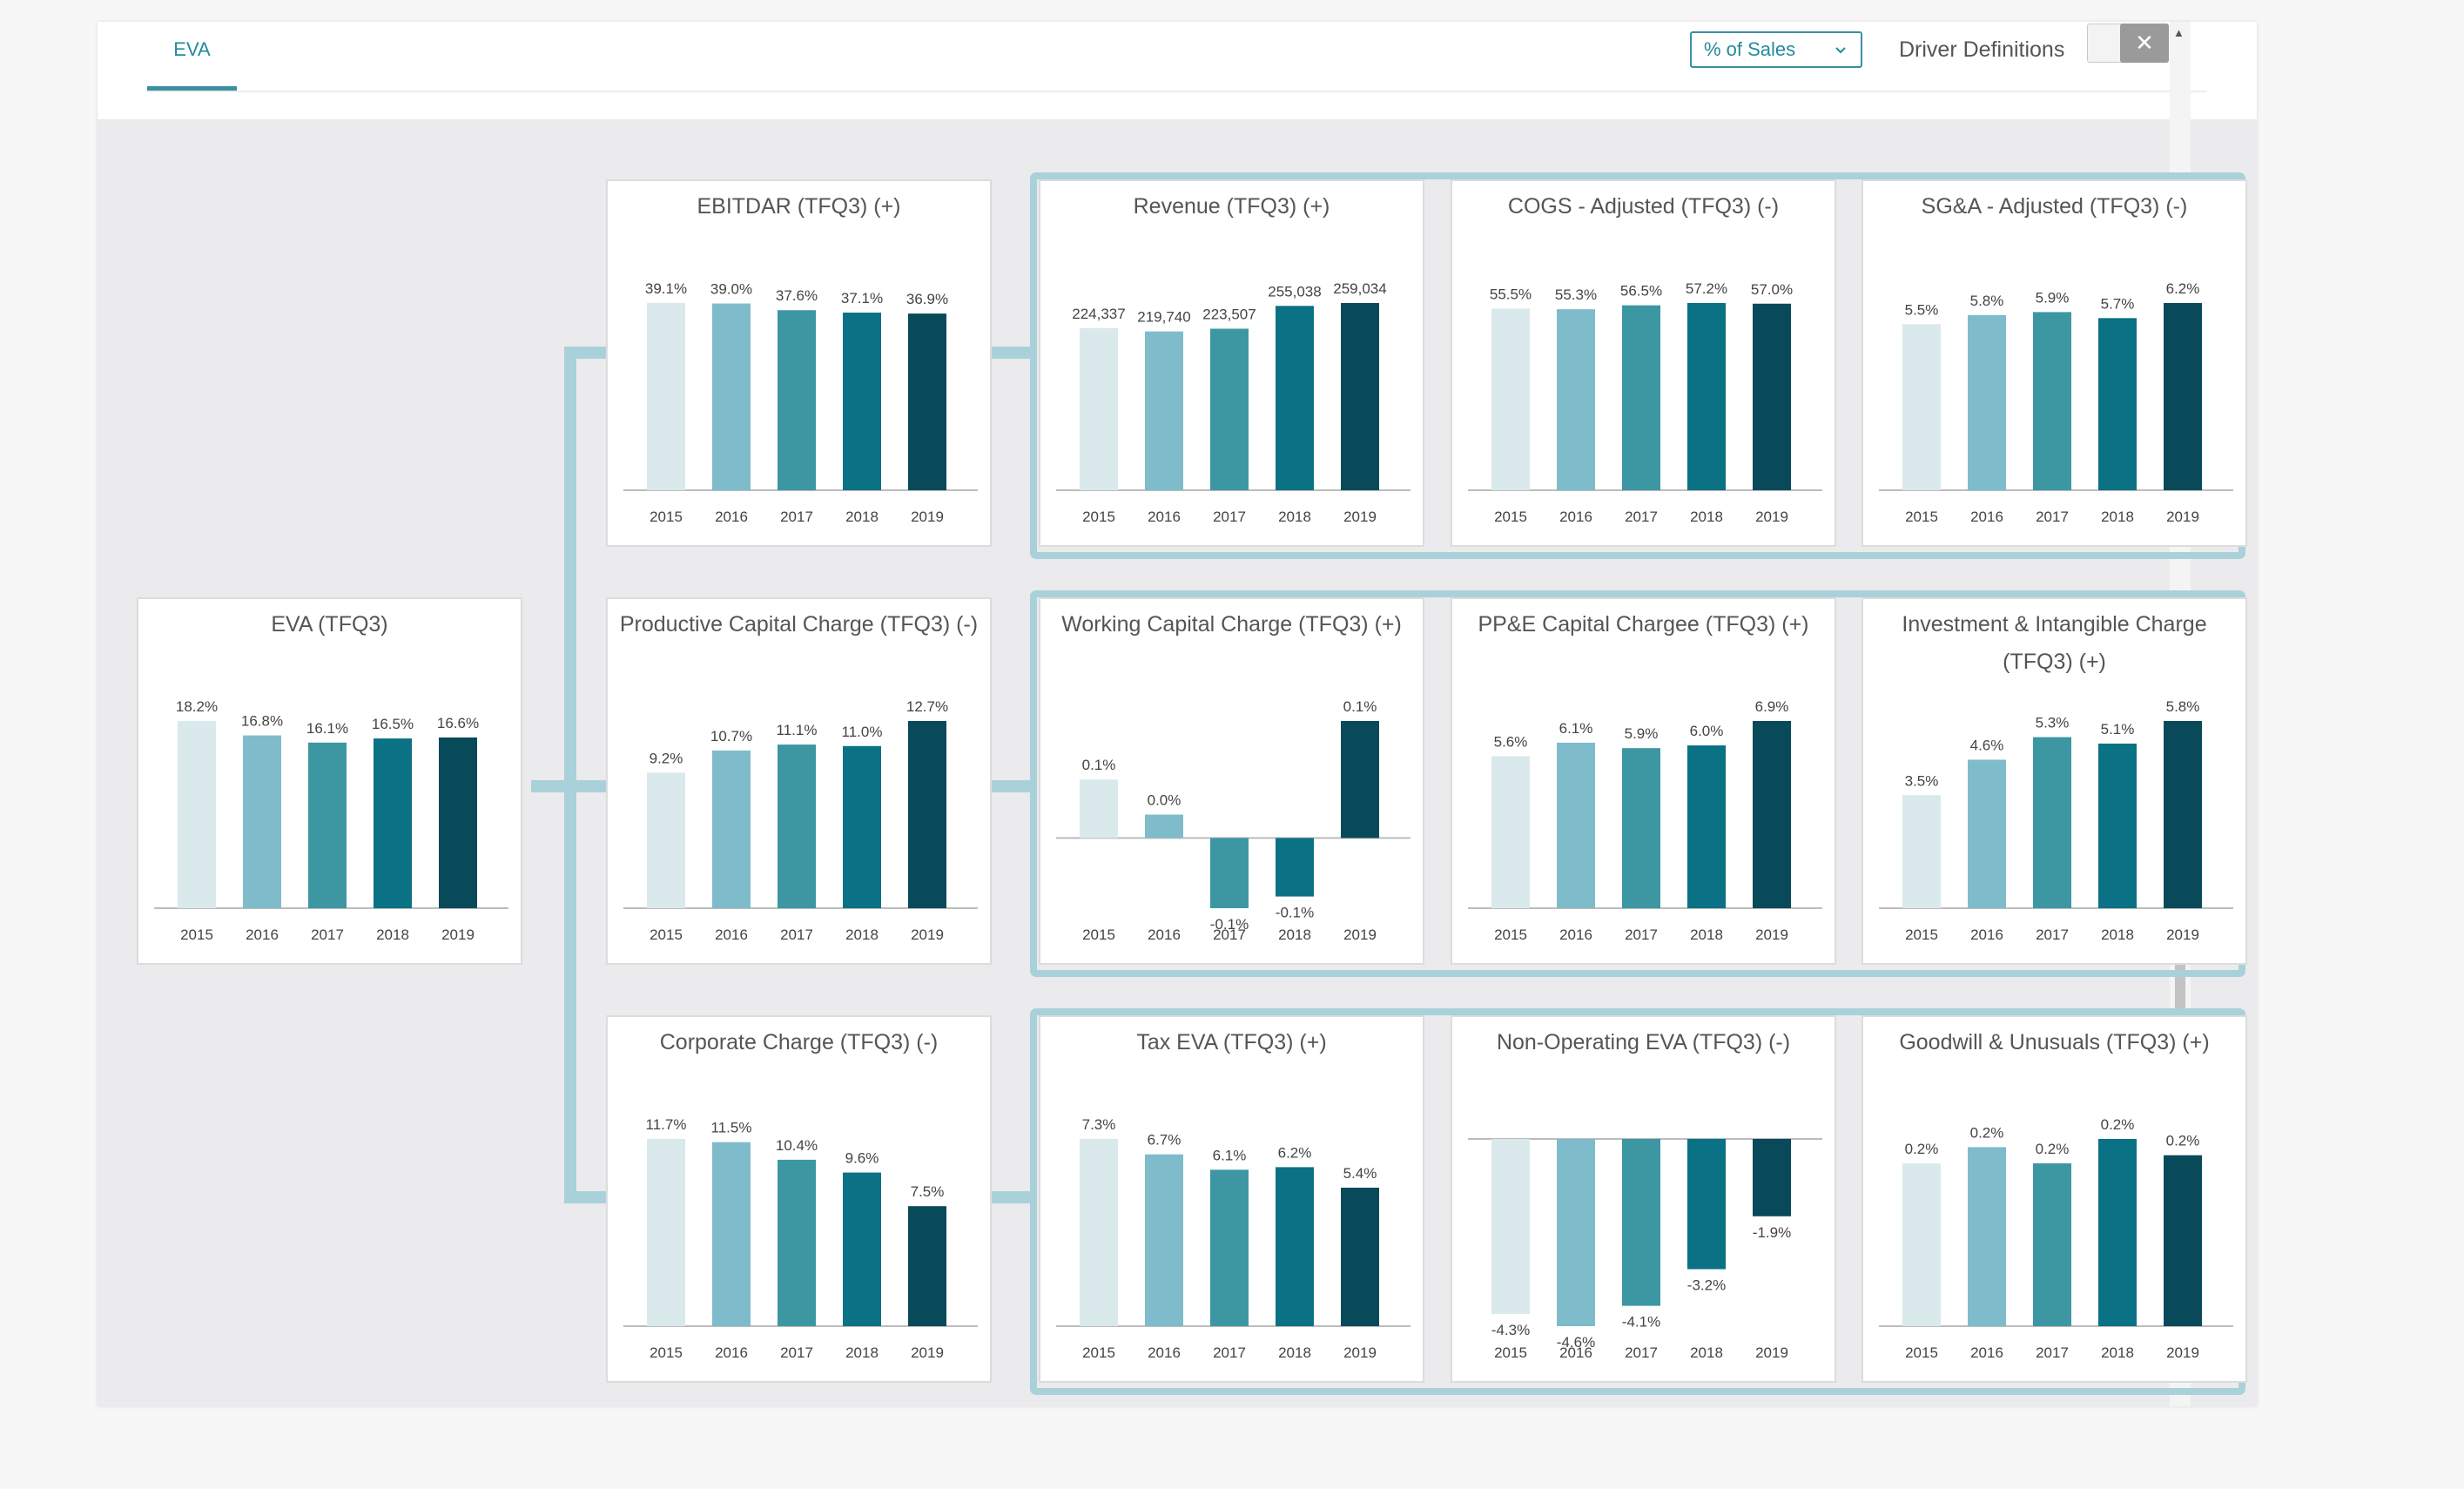  What do you see at coordinates (2144, 43) in the screenshot?
I see `close-icon: ✕` at bounding box center [2144, 43].